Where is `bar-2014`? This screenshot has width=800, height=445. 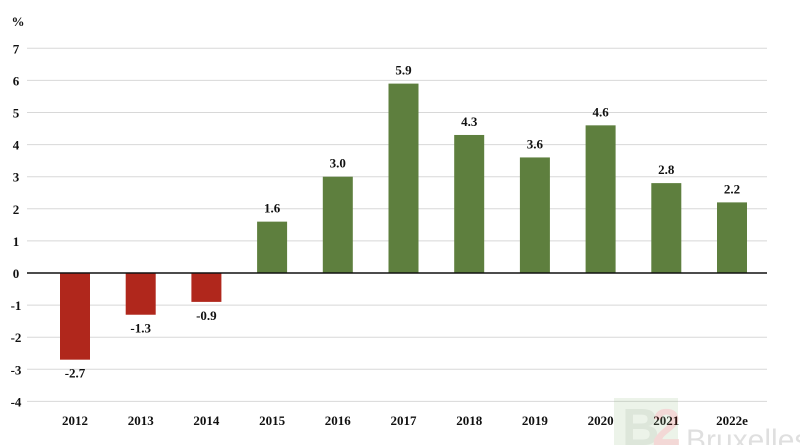
bar-2014 is located at coordinates (206, 287).